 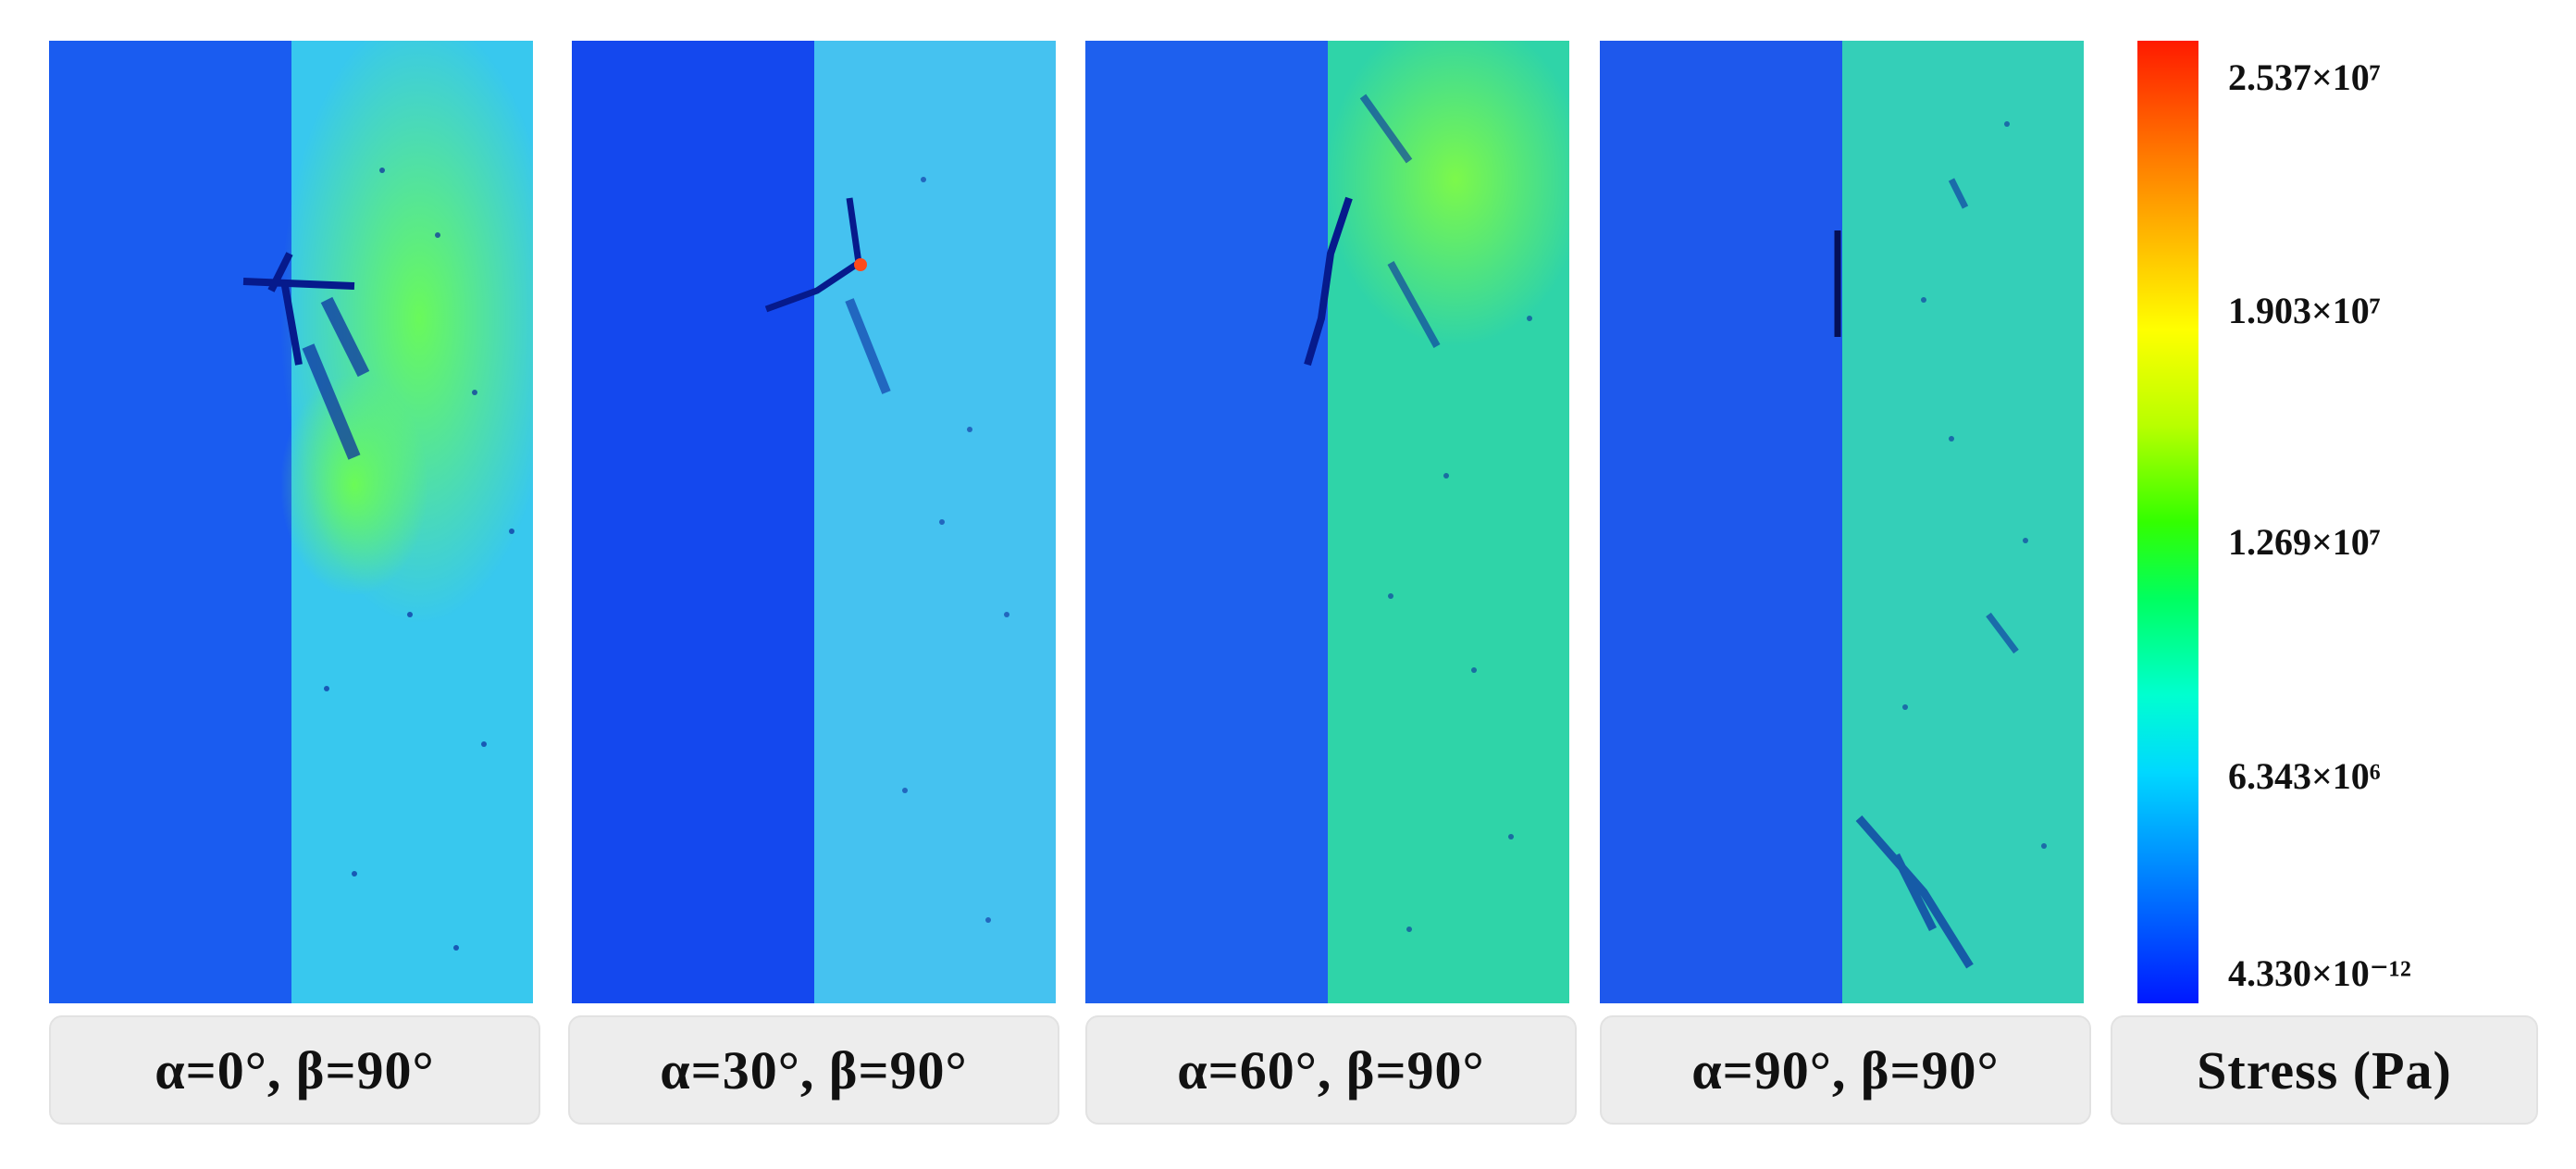 What do you see at coordinates (2319, 973) in the screenshot?
I see `colorbar-tick-5: 4.330×10⁻¹²` at bounding box center [2319, 973].